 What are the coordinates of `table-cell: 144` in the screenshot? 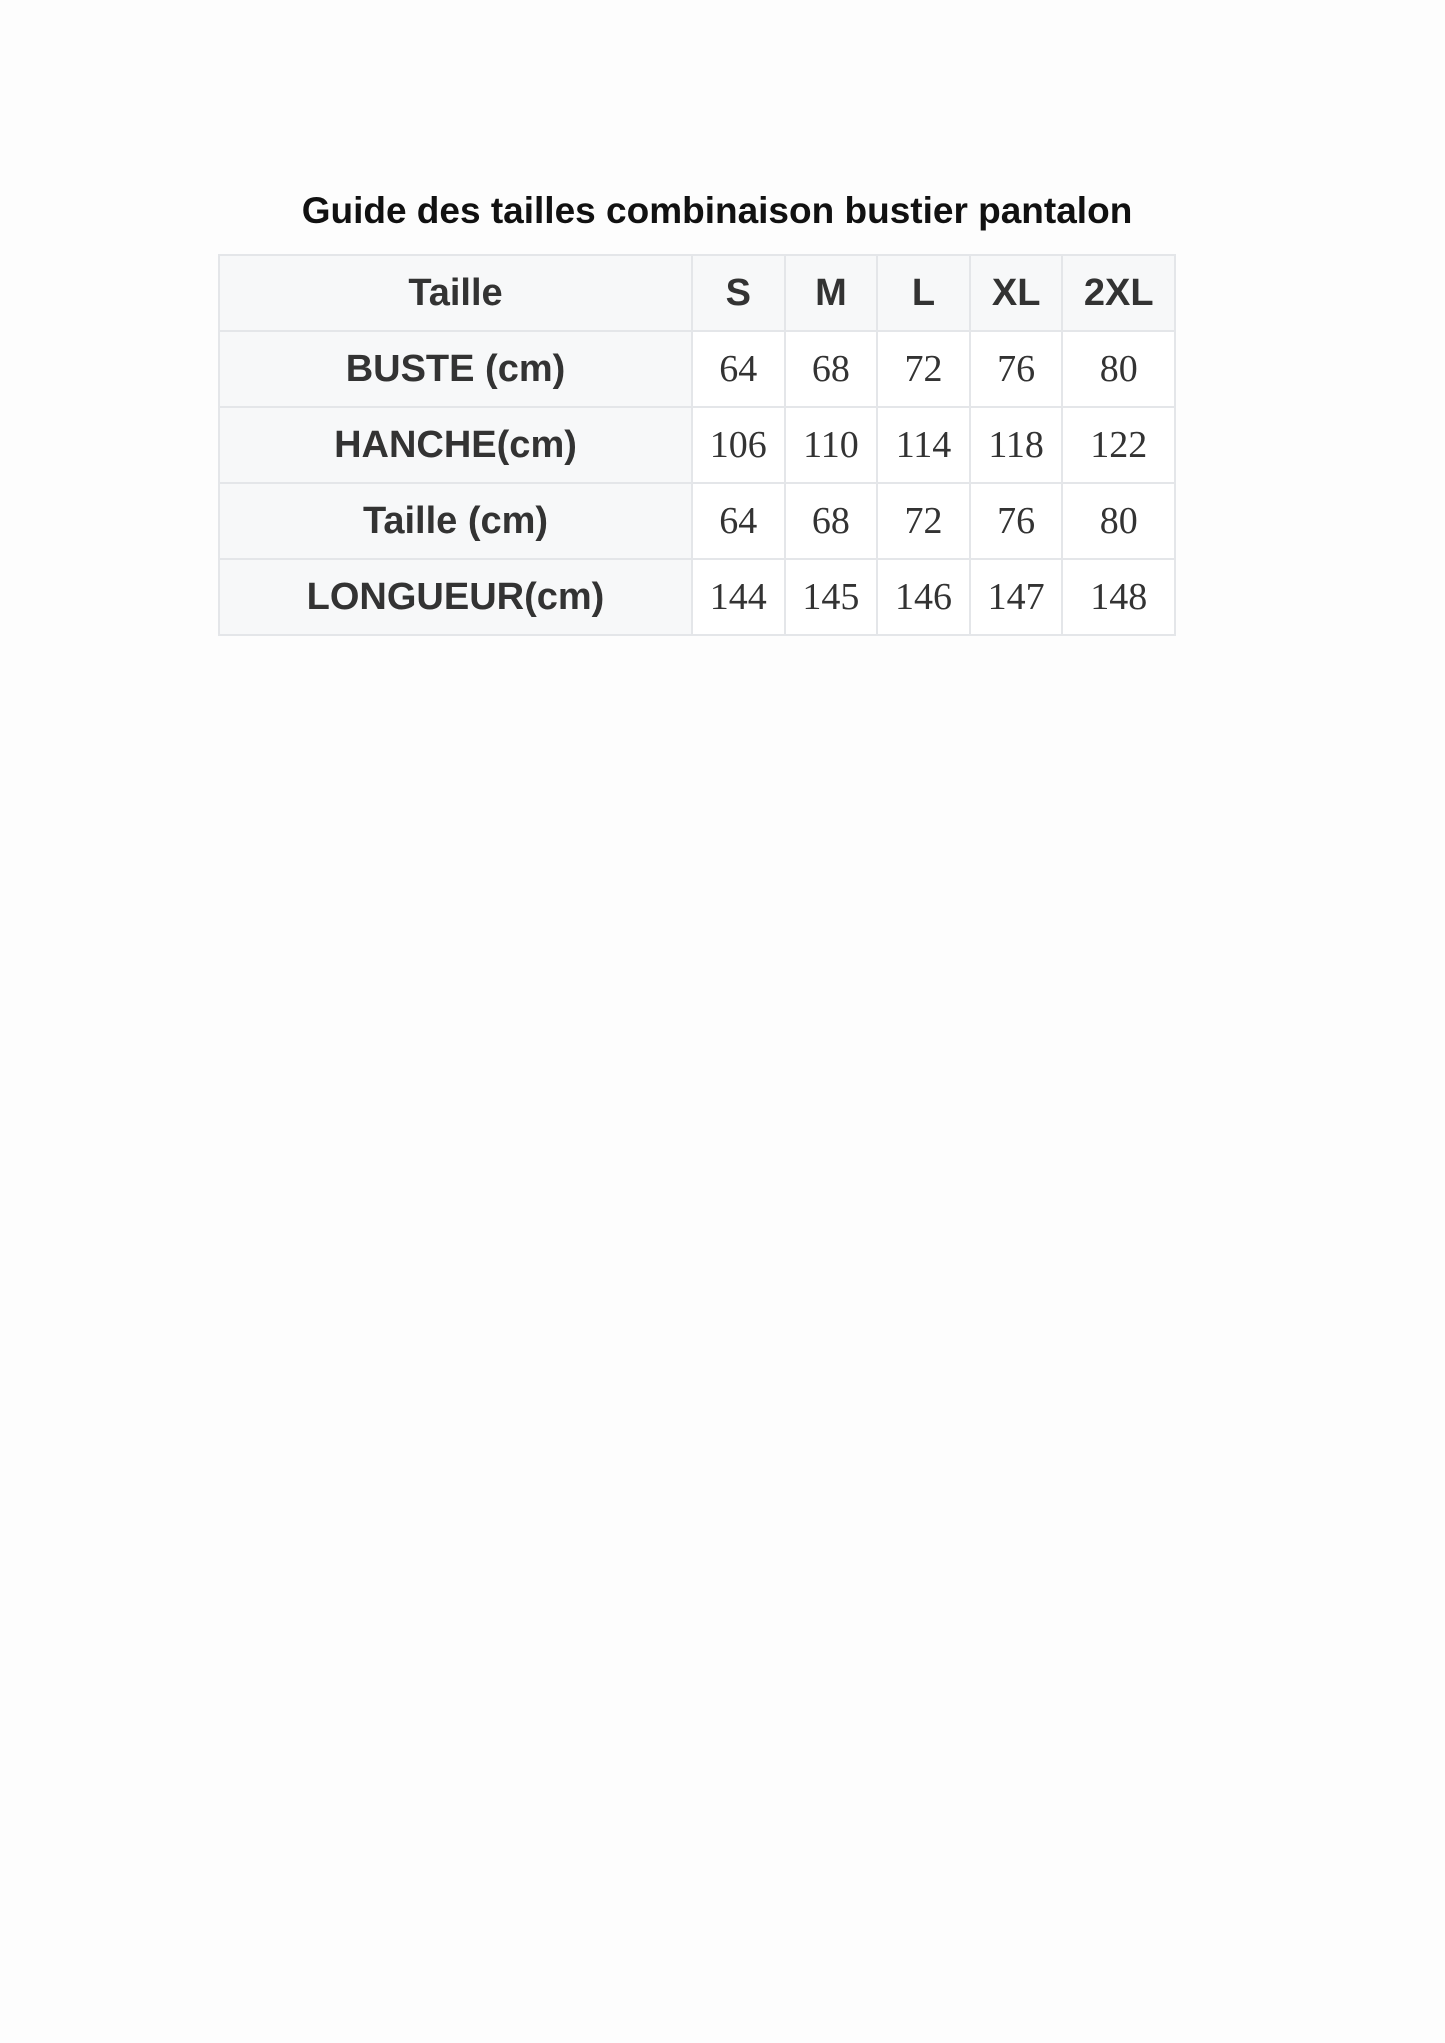 It's located at (738, 597).